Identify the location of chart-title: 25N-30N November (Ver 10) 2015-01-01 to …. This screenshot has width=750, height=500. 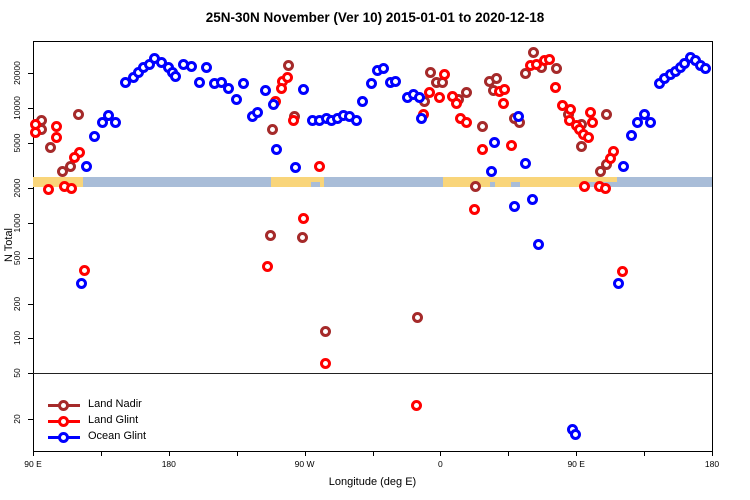
(375, 17).